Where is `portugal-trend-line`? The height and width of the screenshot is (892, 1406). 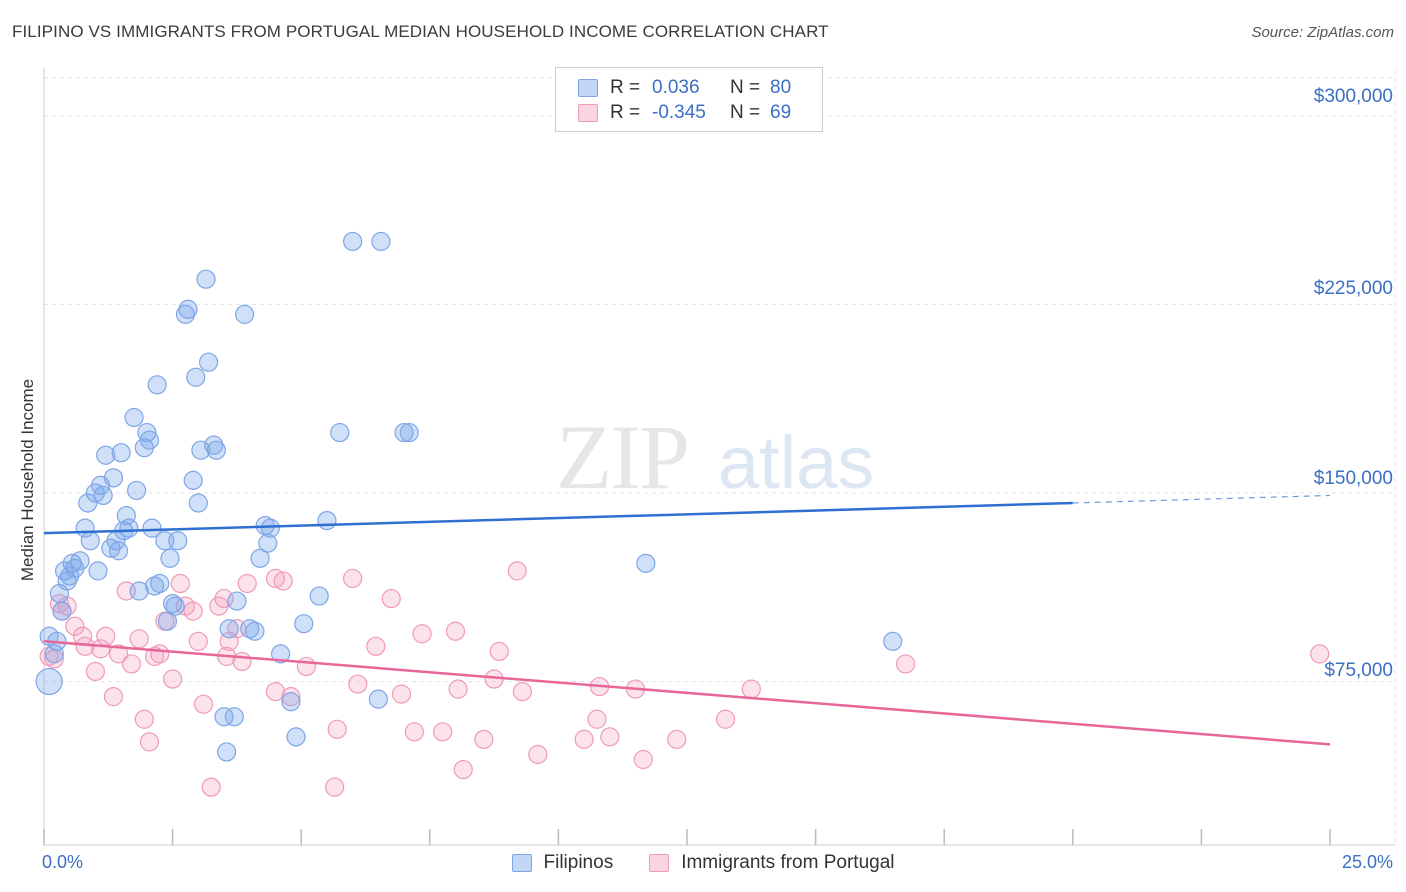
portugal-trend-line is located at coordinates (687, 693).